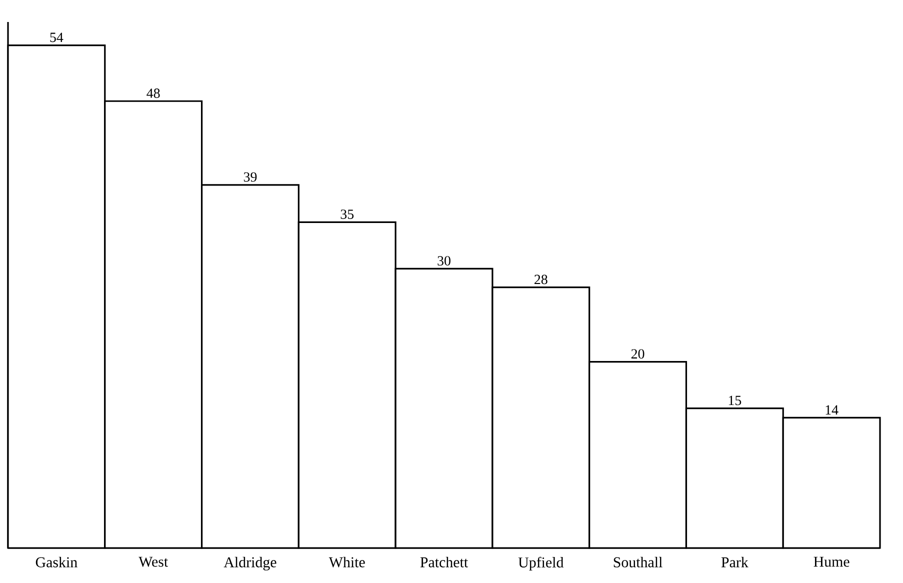 The width and height of the screenshot is (903, 583). What do you see at coordinates (347, 214) in the screenshot?
I see `data-label: 35` at bounding box center [347, 214].